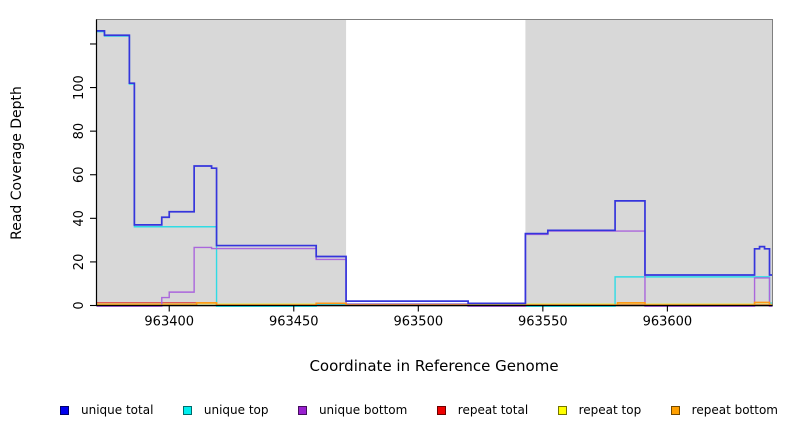  What do you see at coordinates (79, 218) in the screenshot?
I see `y-tick-label: 40` at bounding box center [79, 218].